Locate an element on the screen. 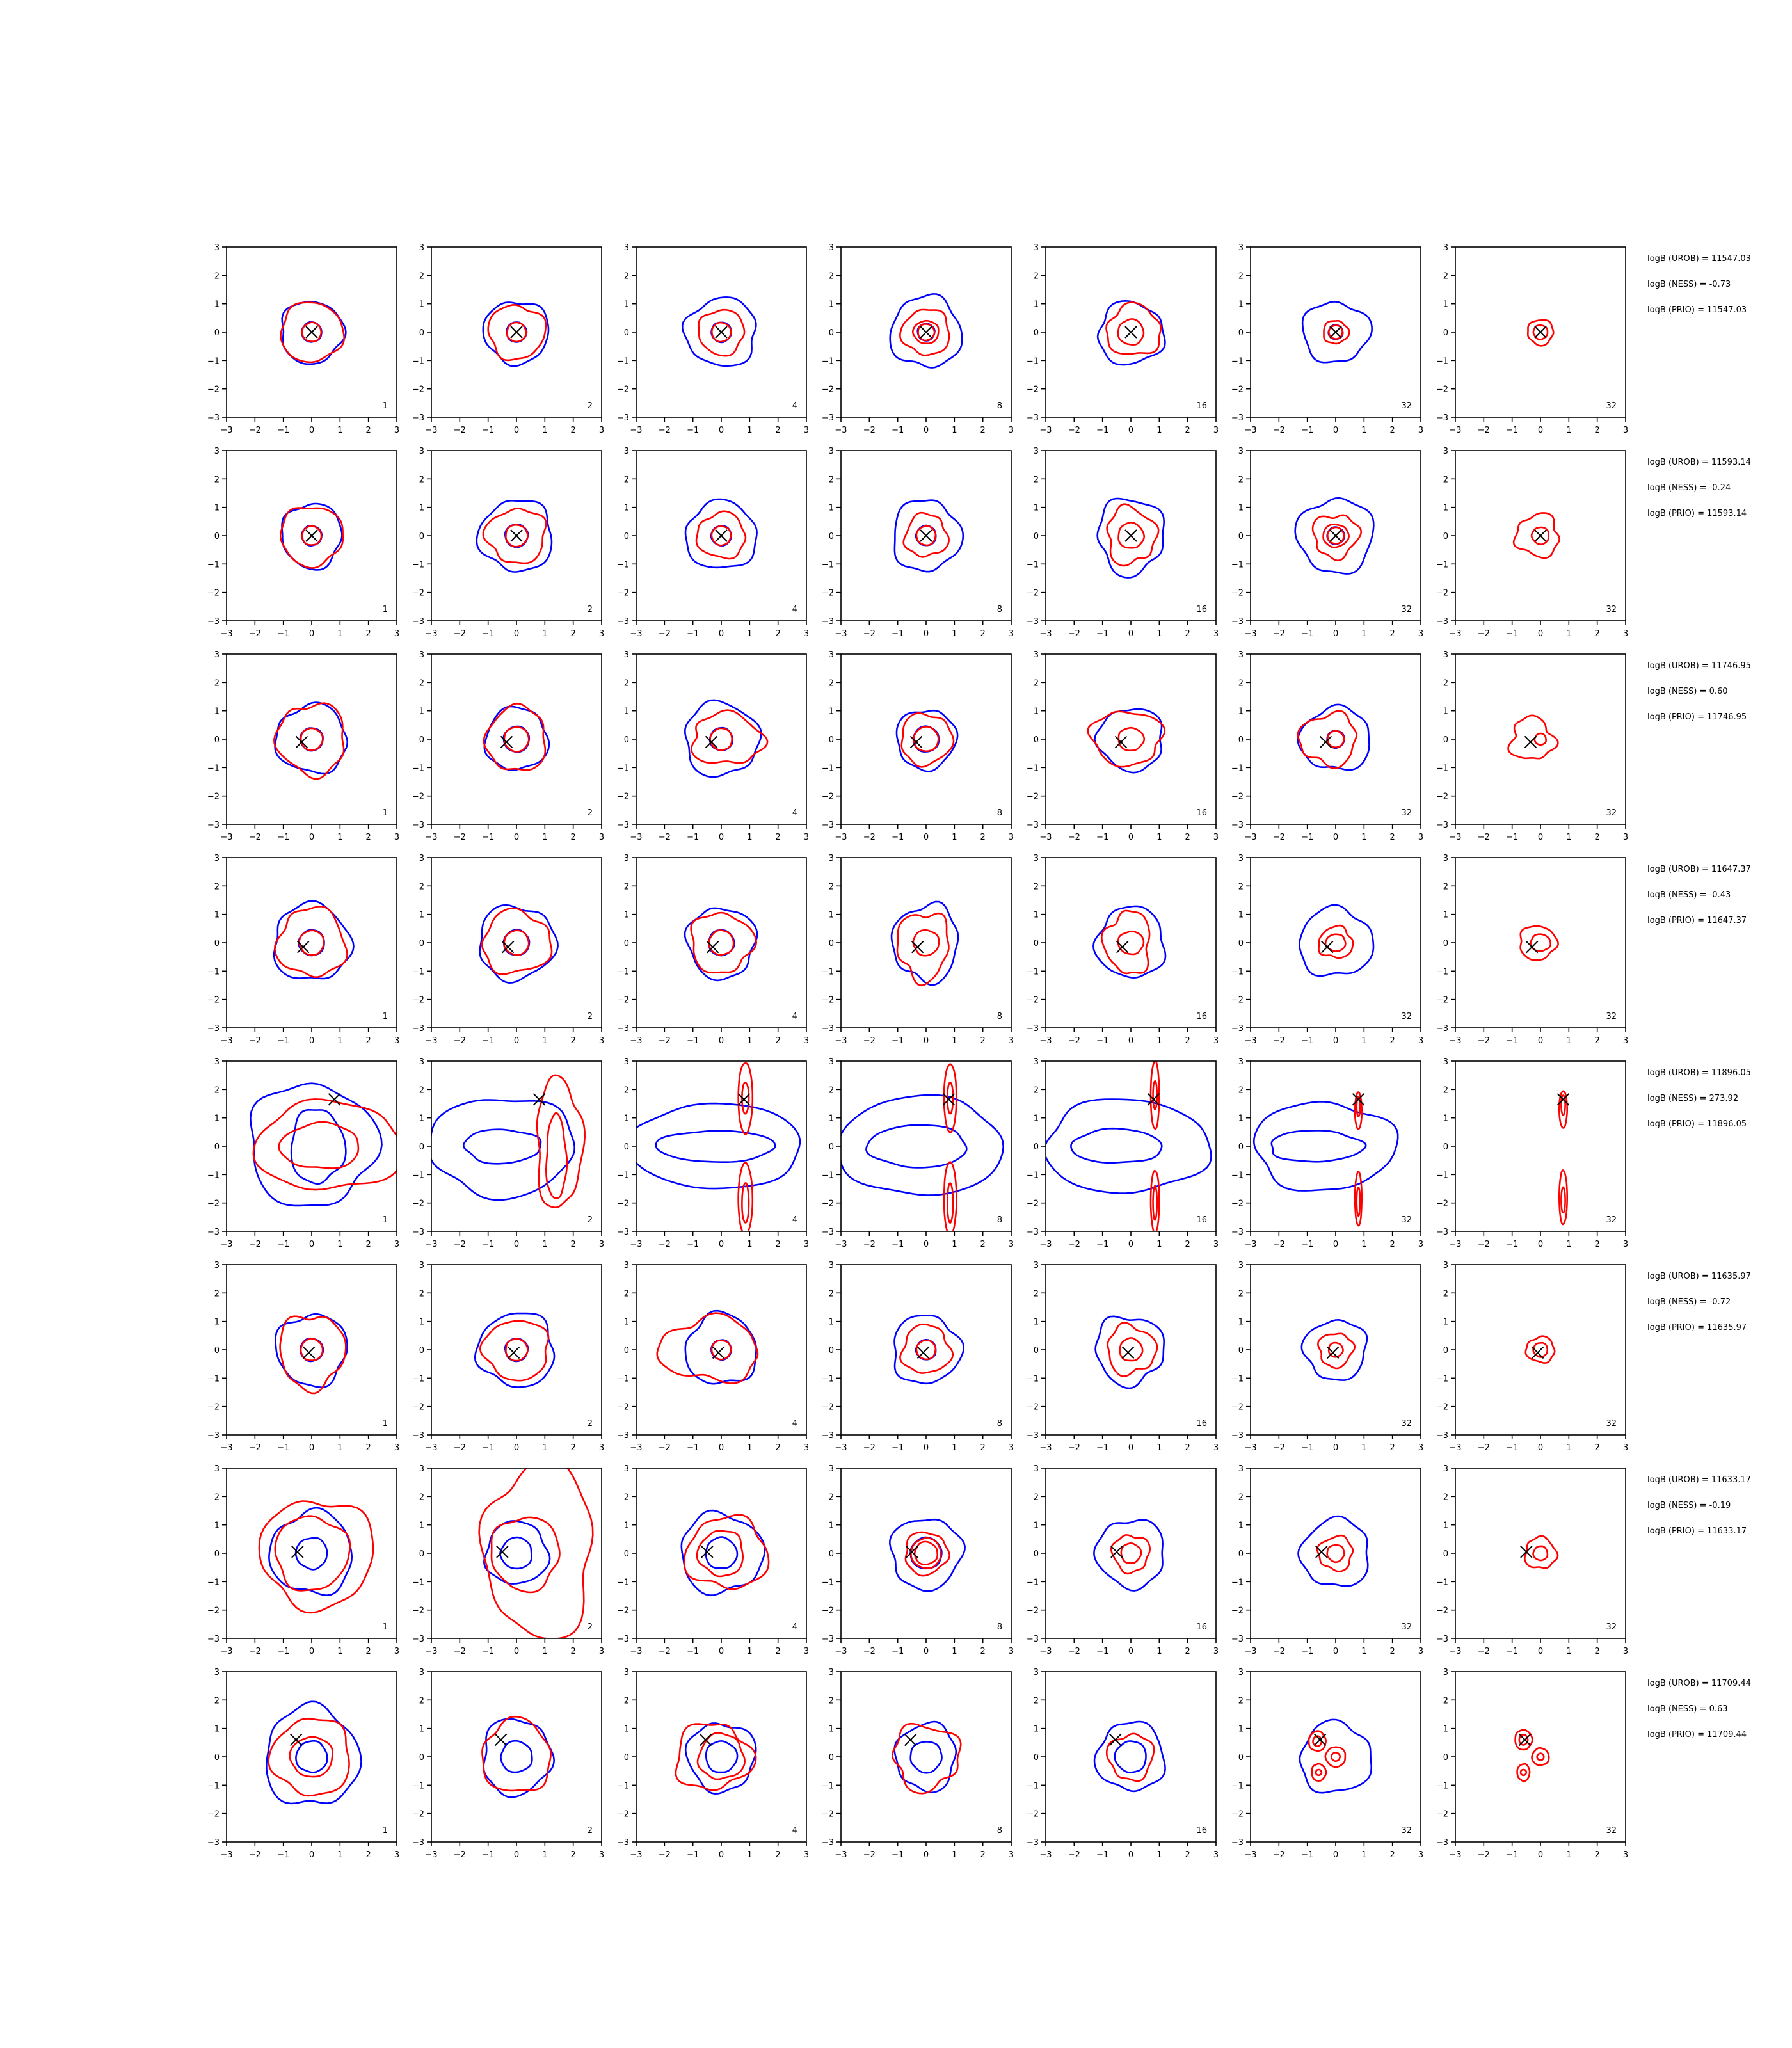  logb-stat: logB (PRIO) = 11633.17 is located at coordinates (1697, 1531).